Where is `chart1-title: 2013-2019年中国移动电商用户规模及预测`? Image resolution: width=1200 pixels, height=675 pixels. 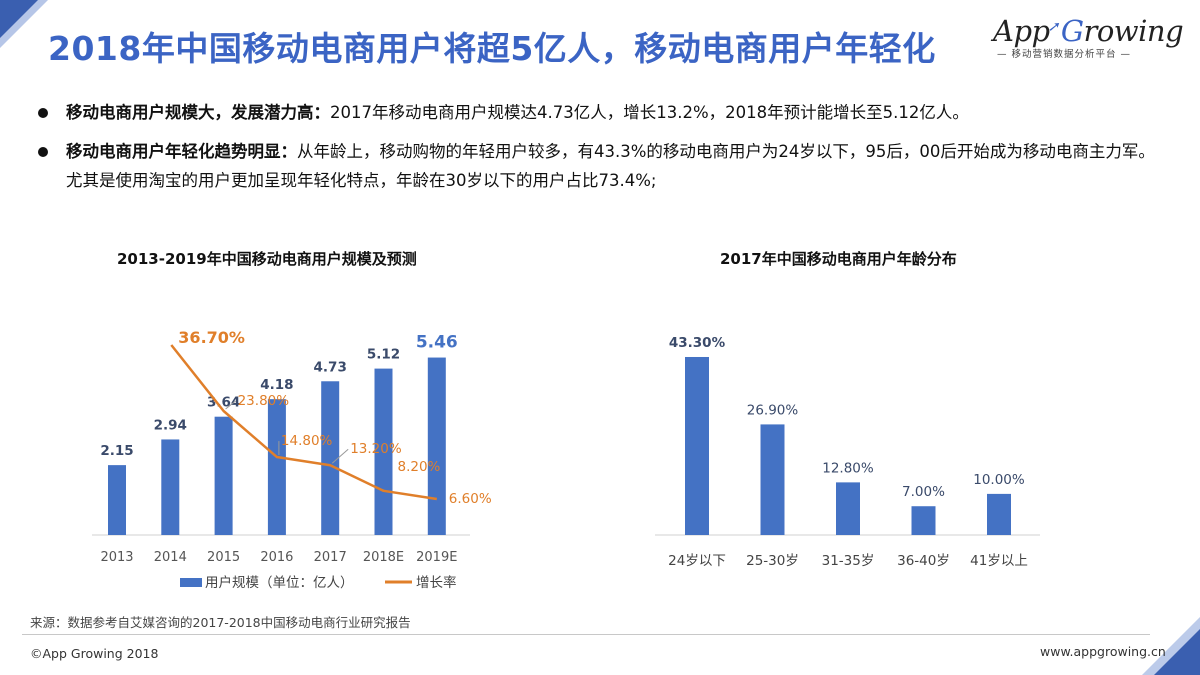
chart1-title: 2013-2019年中国移动电商用户规模及预测 is located at coordinates (267, 259).